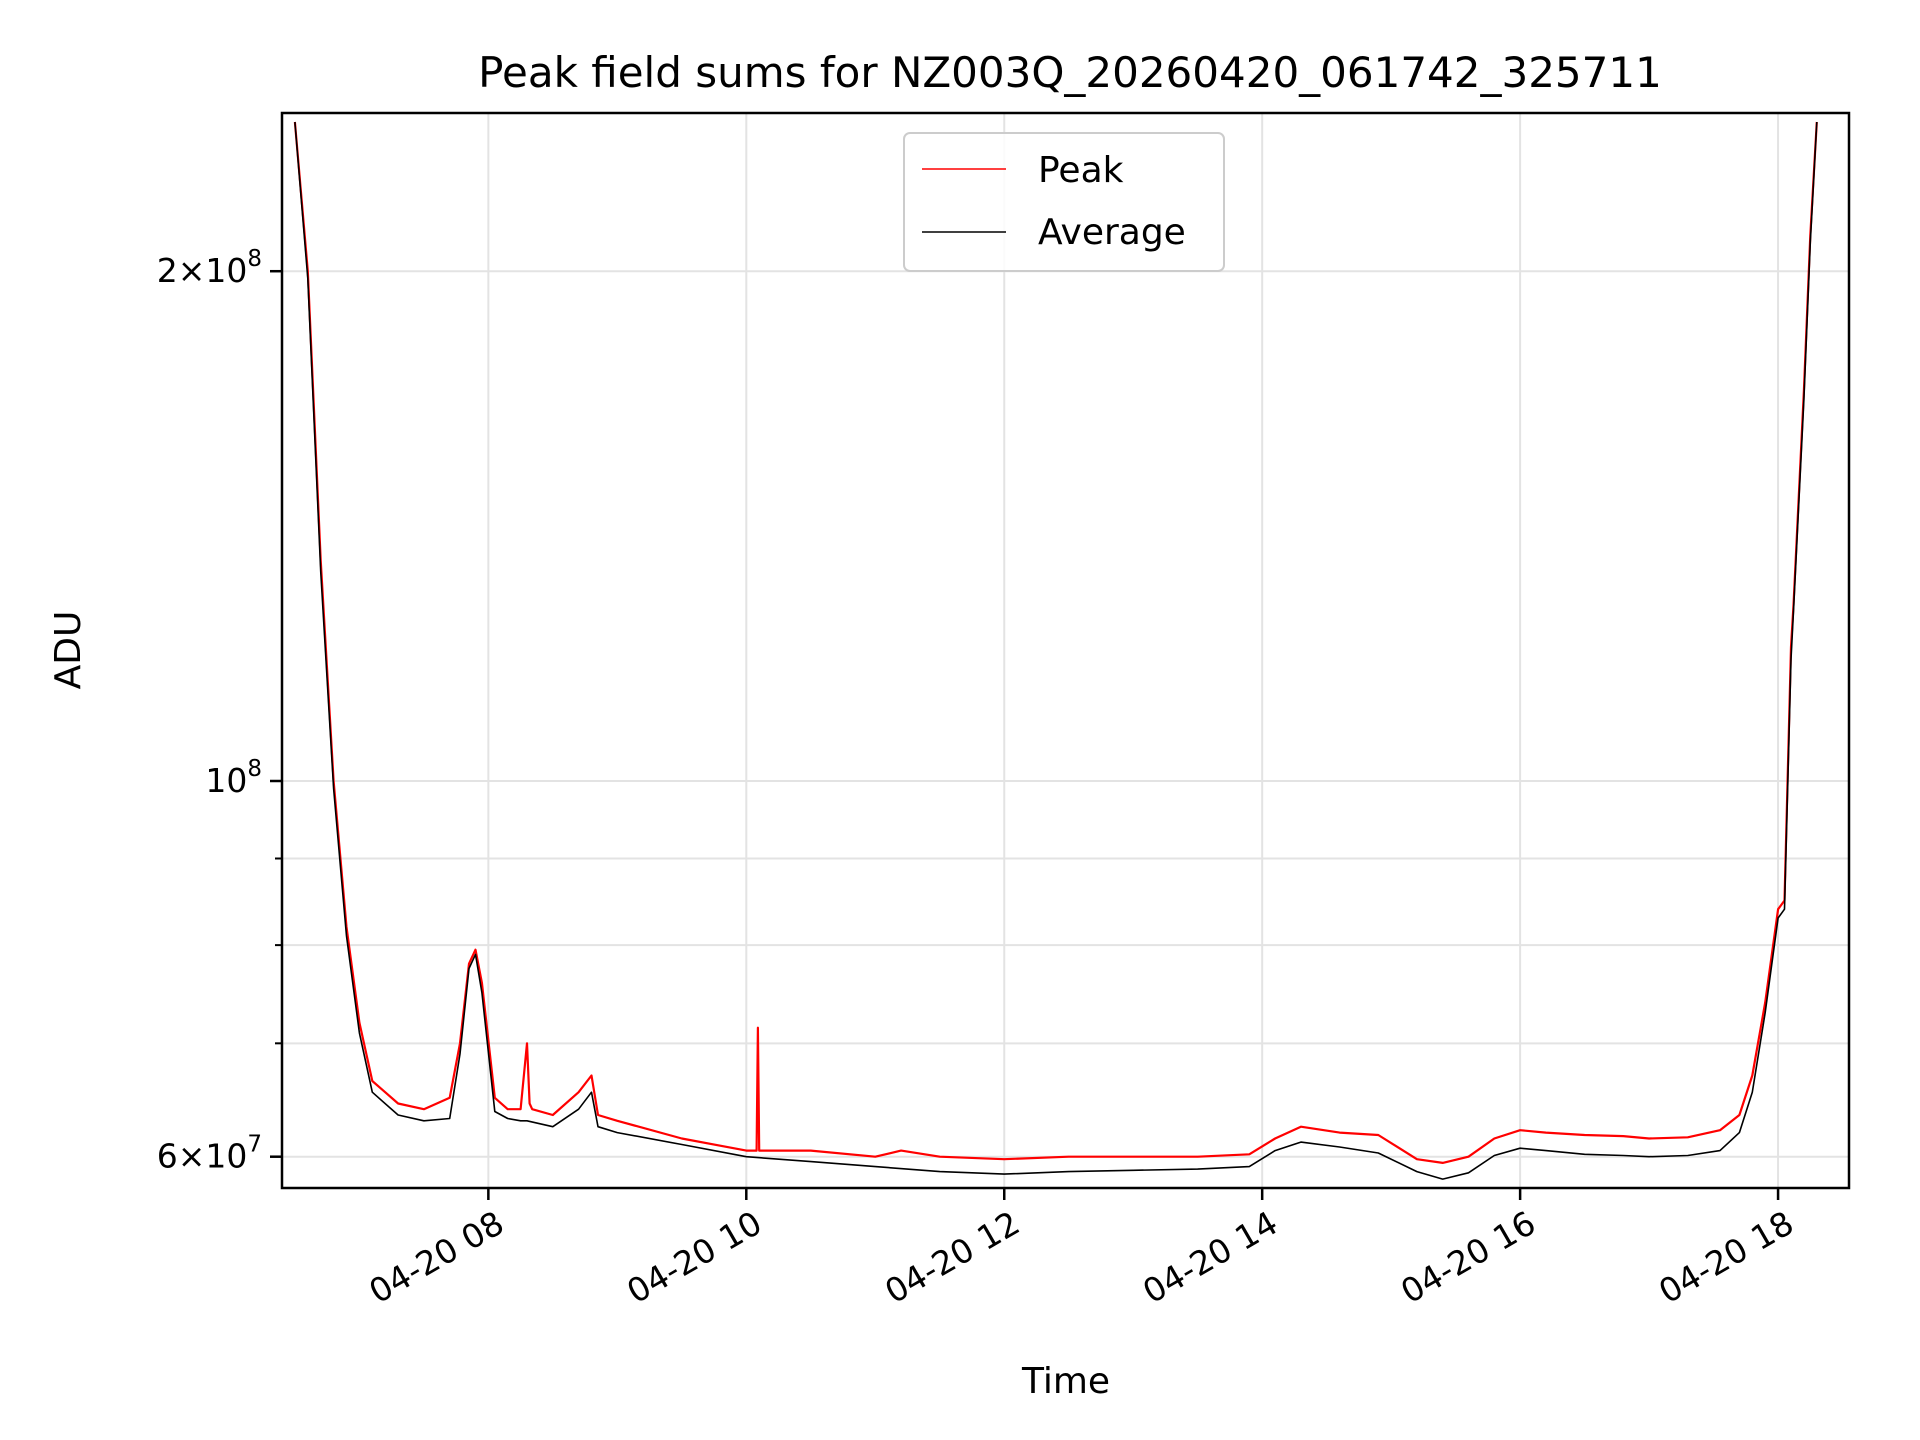 This screenshot has width=1920, height=1440. I want to click on y-tick-label: 2×108, so click(209, 268).